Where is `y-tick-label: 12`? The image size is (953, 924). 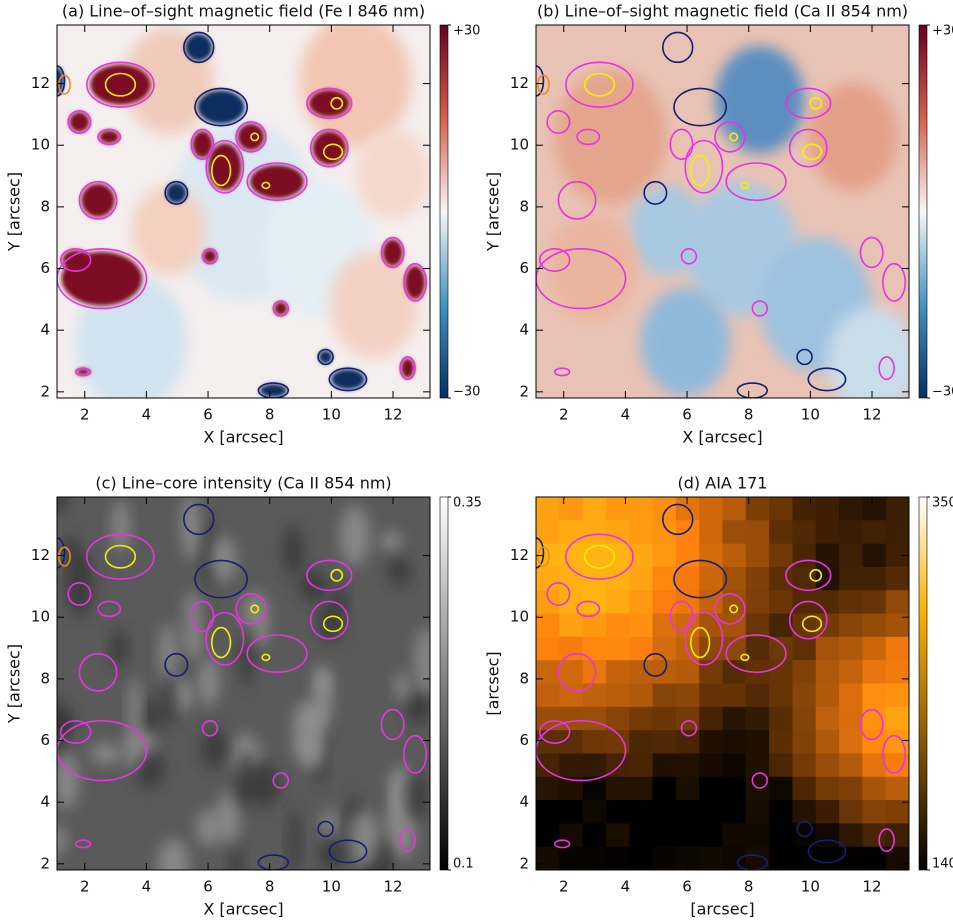
y-tick-label: 12 is located at coordinates (519, 555).